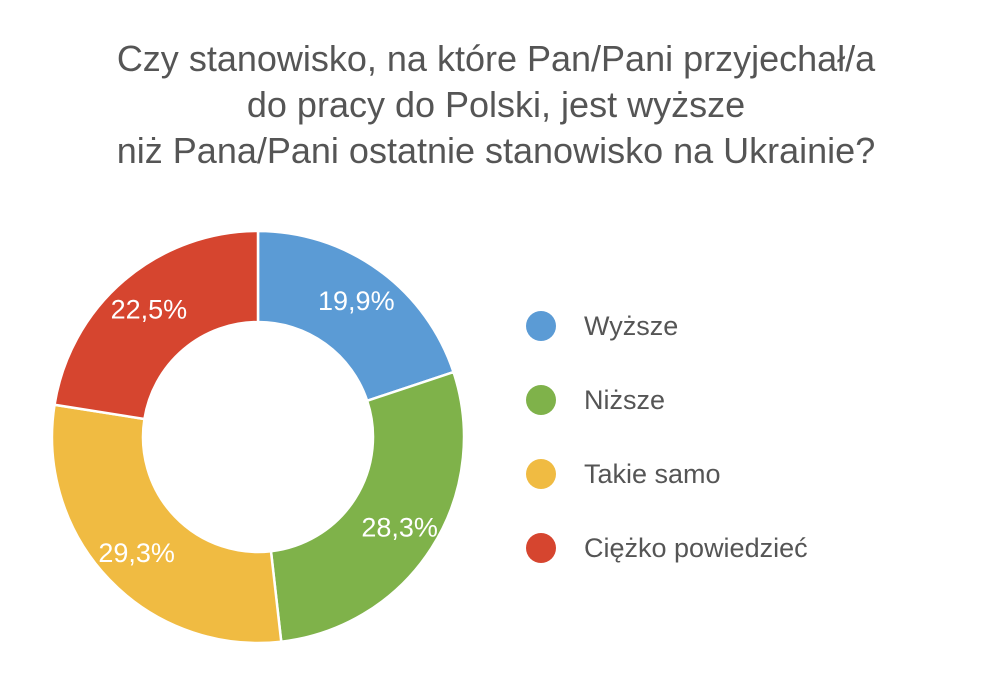 This screenshot has width=992, height=700. Describe the element at coordinates (149, 309) in the screenshot. I see `slice-data-label-4: 22,5%` at that location.